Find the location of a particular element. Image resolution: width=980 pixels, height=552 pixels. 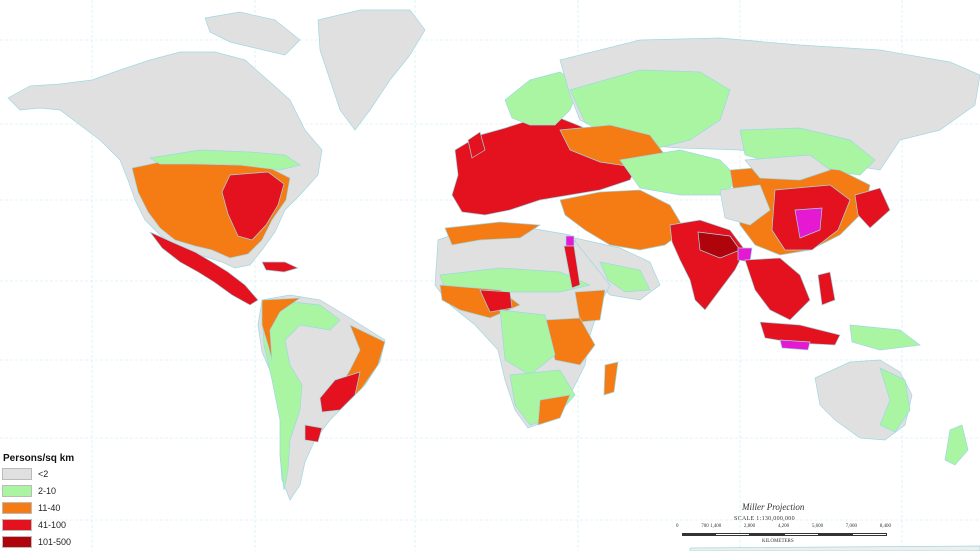

greenland is located at coordinates (371, 70).